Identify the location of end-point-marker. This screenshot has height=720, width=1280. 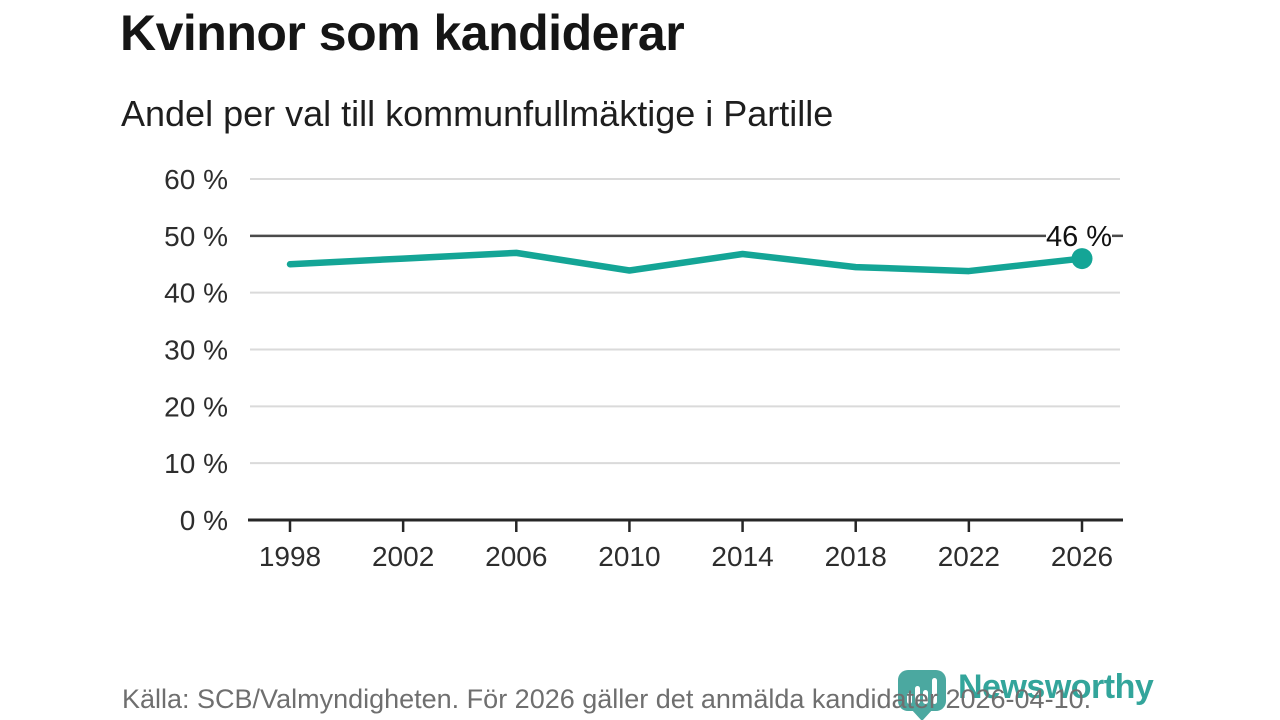
(1082, 259).